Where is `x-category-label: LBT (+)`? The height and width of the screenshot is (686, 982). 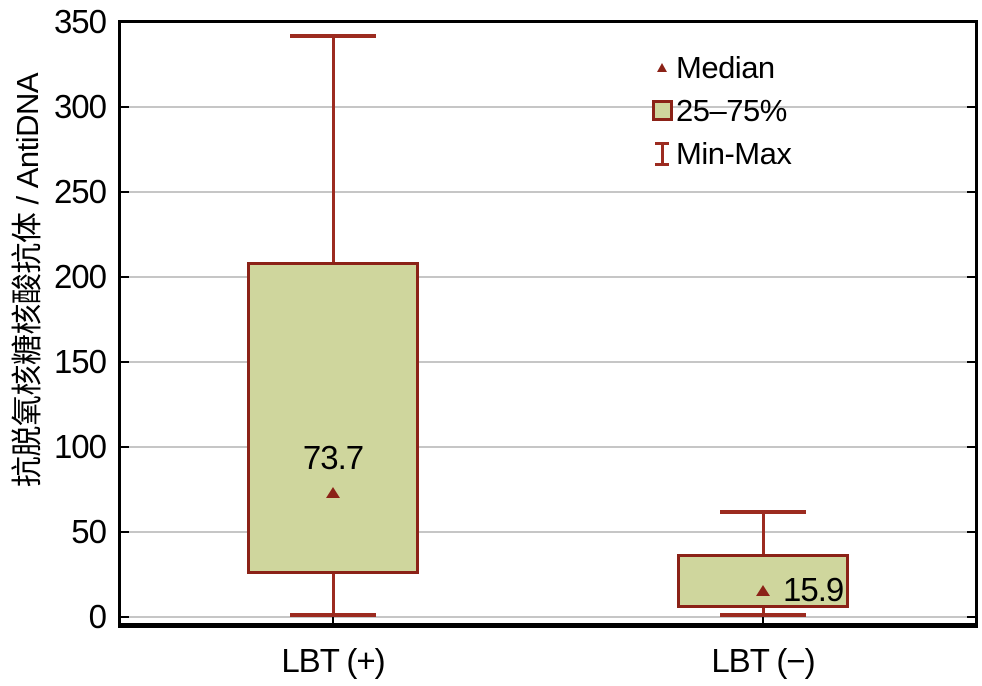 x-category-label: LBT (+) is located at coordinates (333, 660).